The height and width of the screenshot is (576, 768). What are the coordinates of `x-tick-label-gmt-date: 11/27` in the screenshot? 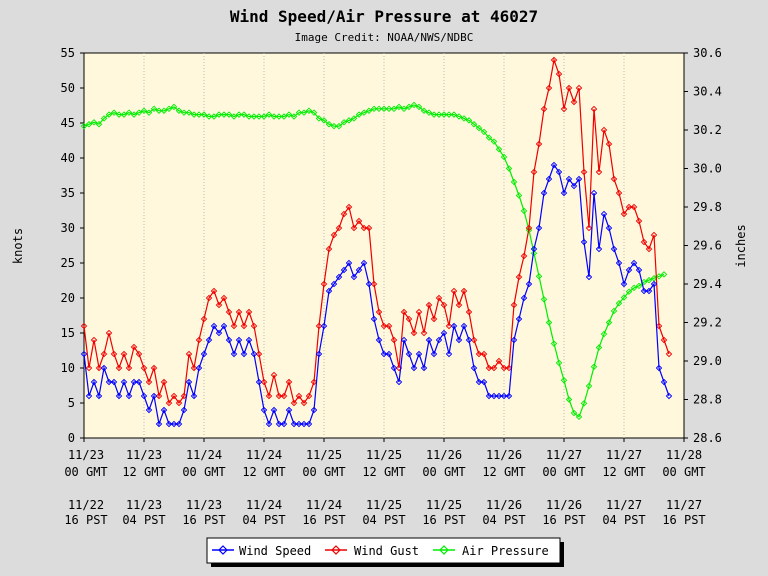 It's located at (564, 455).